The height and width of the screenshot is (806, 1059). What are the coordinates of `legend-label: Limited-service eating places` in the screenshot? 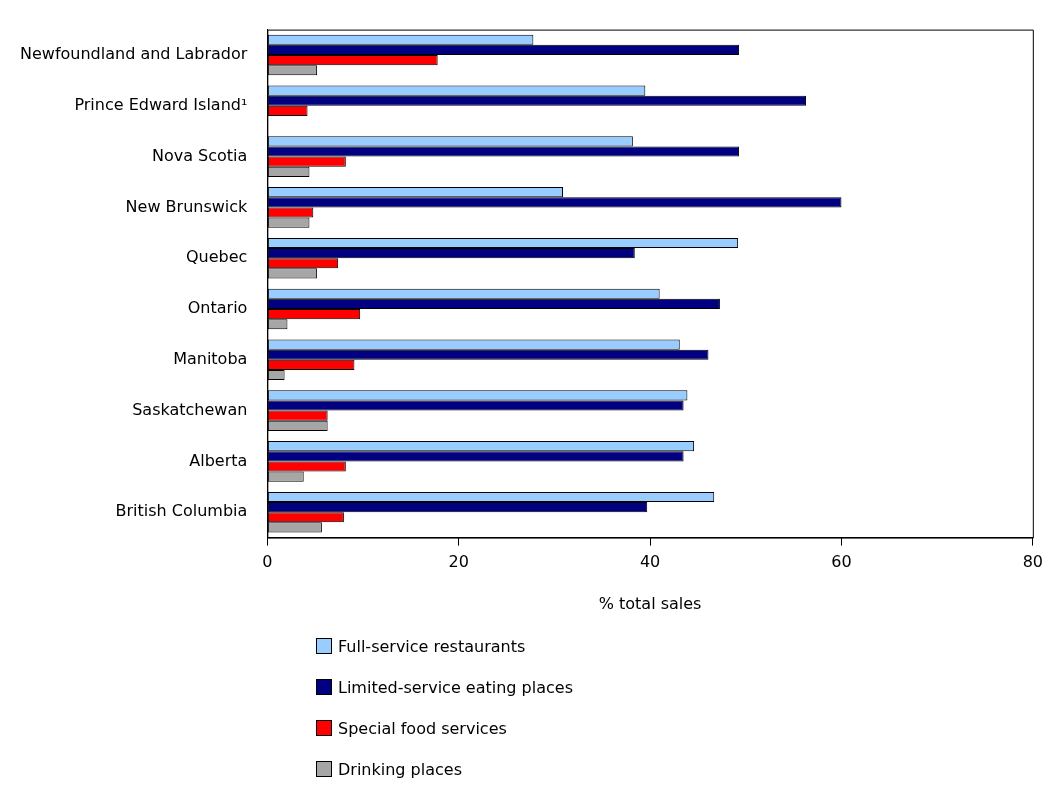 It's located at (455, 687).